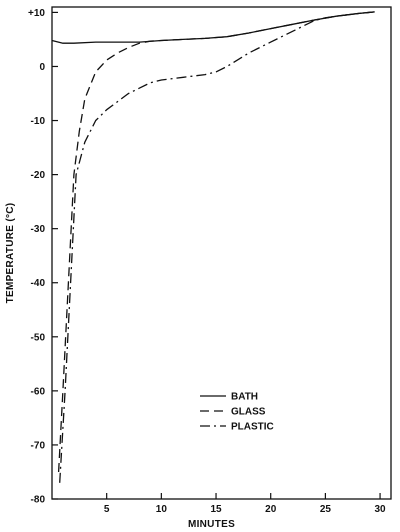  I want to click on x-tick-label: 15, so click(216, 509).